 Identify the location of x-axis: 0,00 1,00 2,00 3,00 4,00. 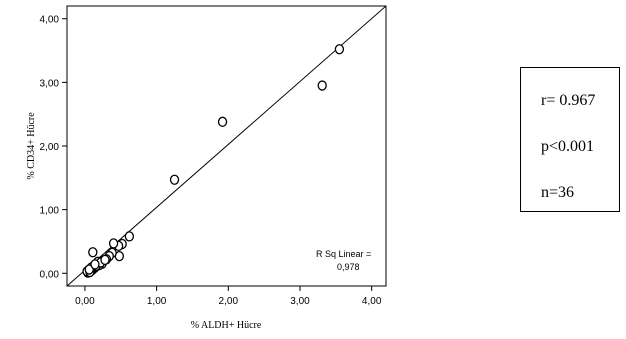
(228, 296).